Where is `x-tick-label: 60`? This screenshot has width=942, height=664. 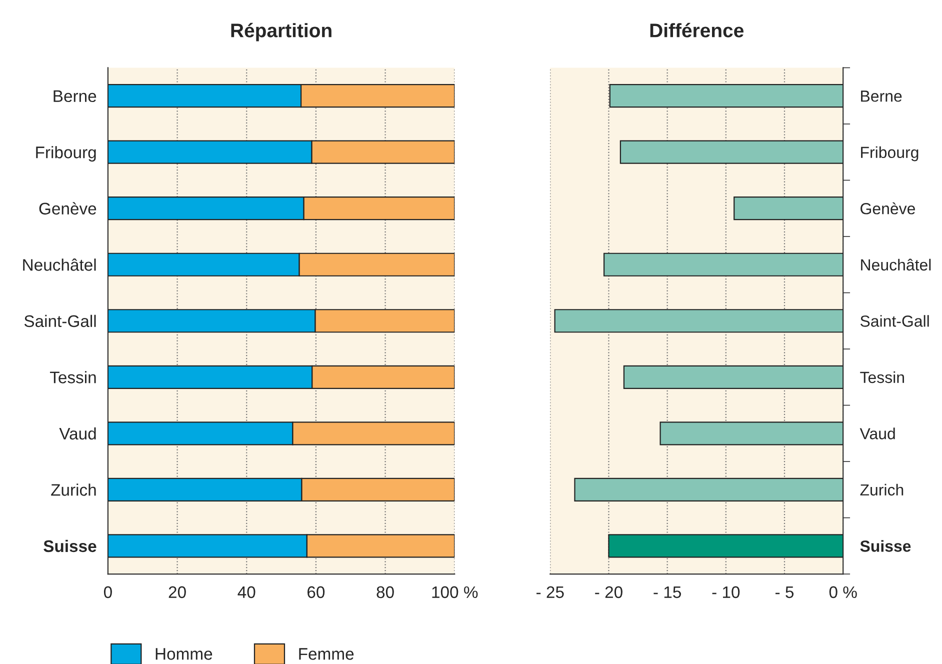
x-tick-label: 60 is located at coordinates (316, 592).